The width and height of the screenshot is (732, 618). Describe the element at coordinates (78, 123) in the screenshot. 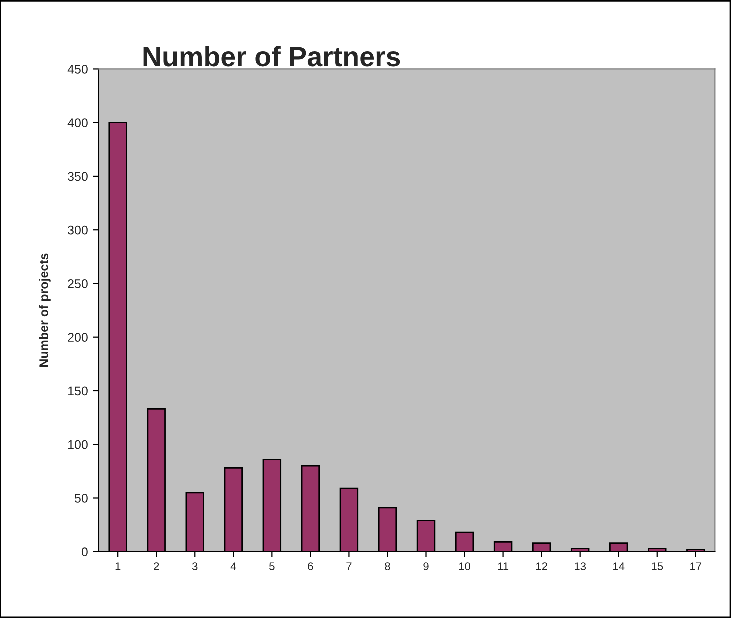

I see `y-tick-label: 400` at that location.